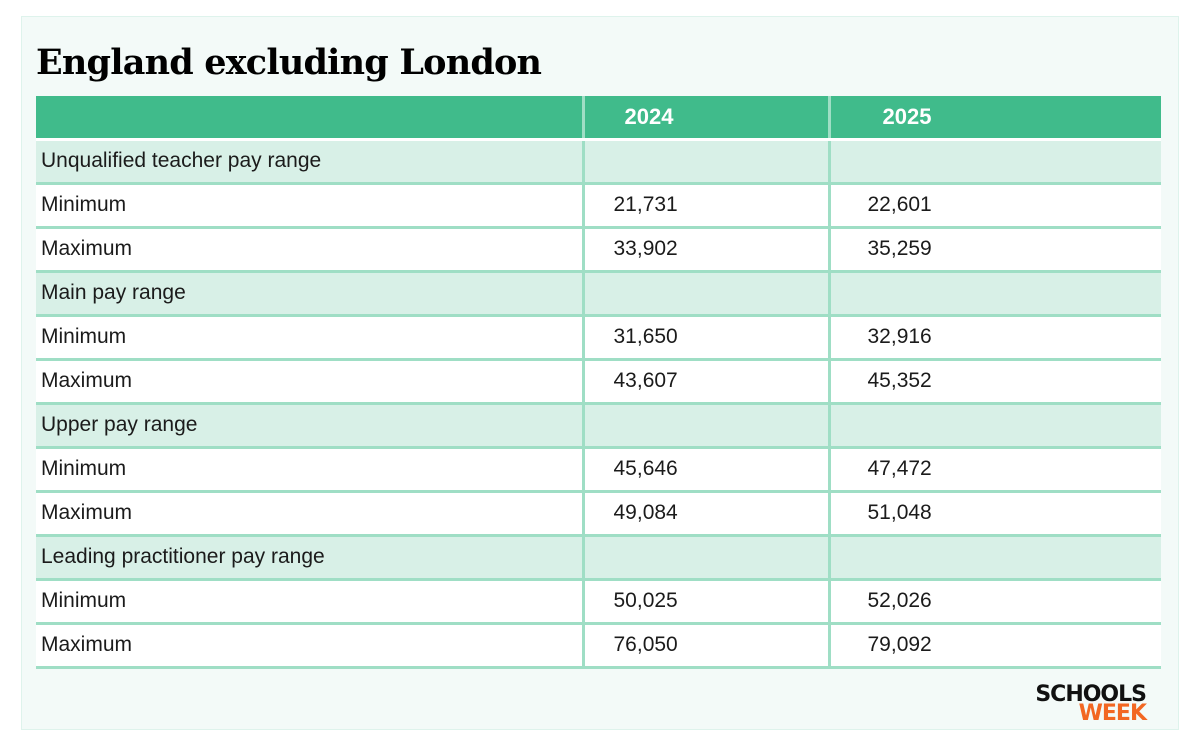 Image resolution: width=1200 pixels, height=750 pixels. I want to click on row-label: Unqualified teacher pay range, so click(310, 162).